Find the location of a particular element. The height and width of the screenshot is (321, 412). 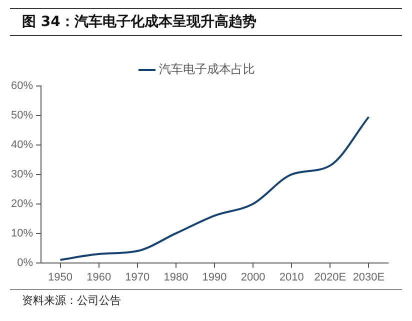

y-tick-label: 0% is located at coordinates (25, 262).